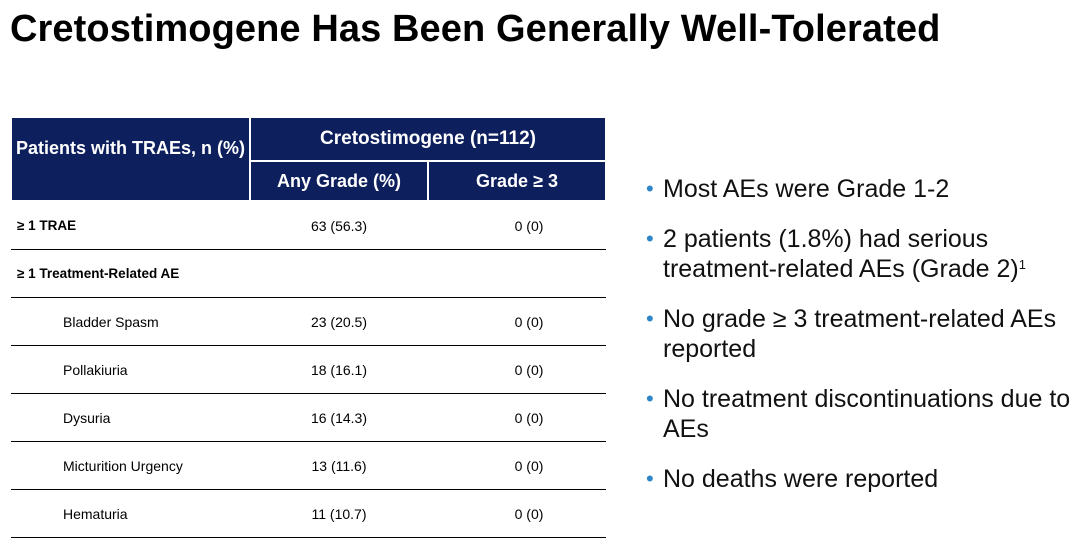 The height and width of the screenshot is (552, 1080). What do you see at coordinates (517, 181) in the screenshot?
I see `header-grade-3: Grade ≥ 3` at bounding box center [517, 181].